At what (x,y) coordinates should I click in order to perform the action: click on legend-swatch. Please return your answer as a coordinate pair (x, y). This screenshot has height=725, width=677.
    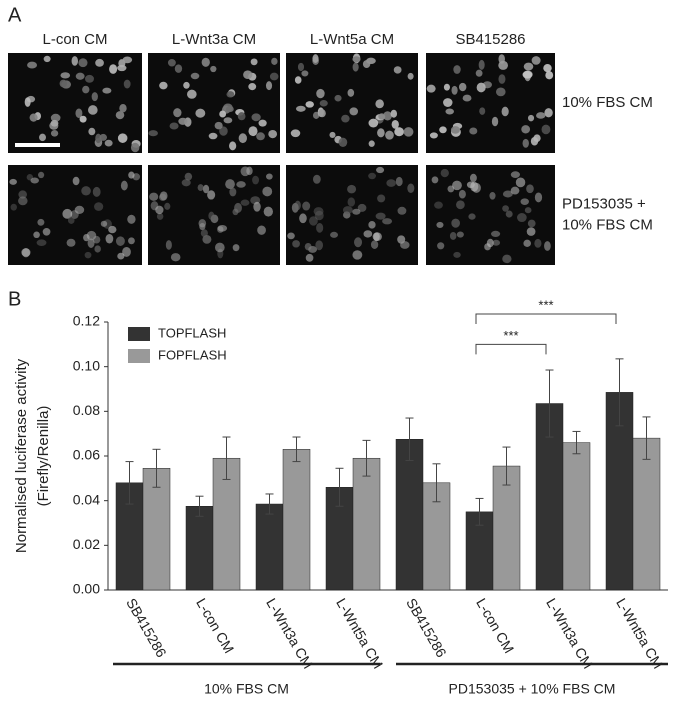
    Looking at the image, I should click on (139, 334).